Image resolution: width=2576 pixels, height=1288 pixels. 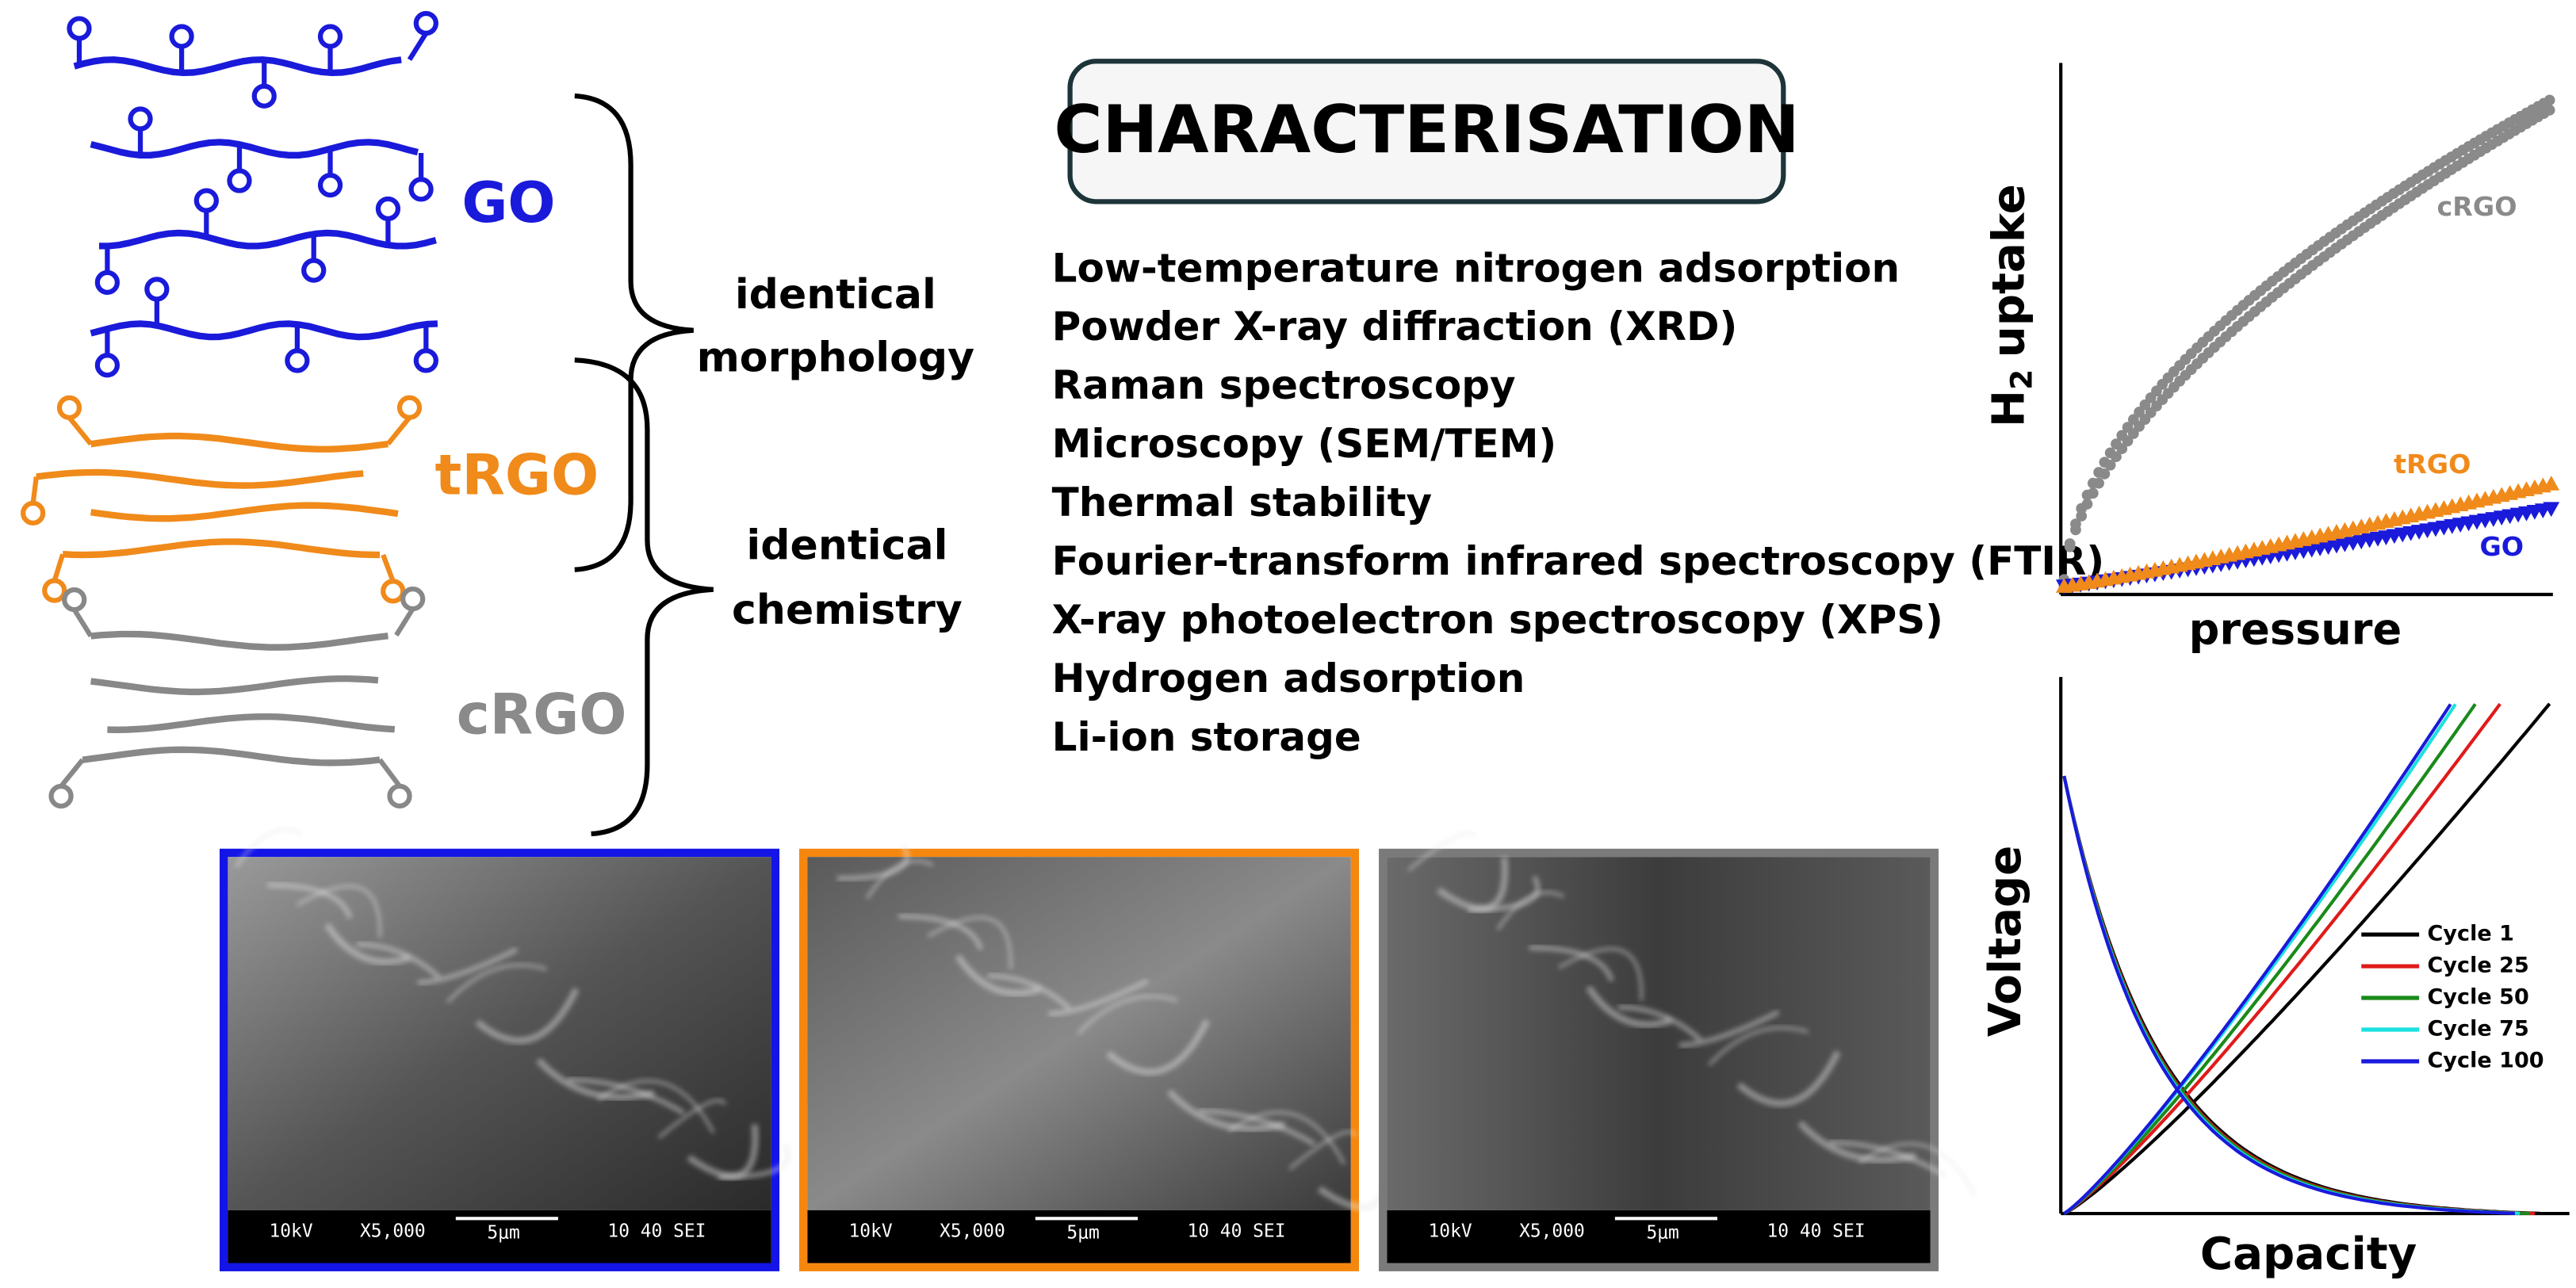 What do you see at coordinates (846, 546) in the screenshot?
I see `bracket-label: identical` at bounding box center [846, 546].